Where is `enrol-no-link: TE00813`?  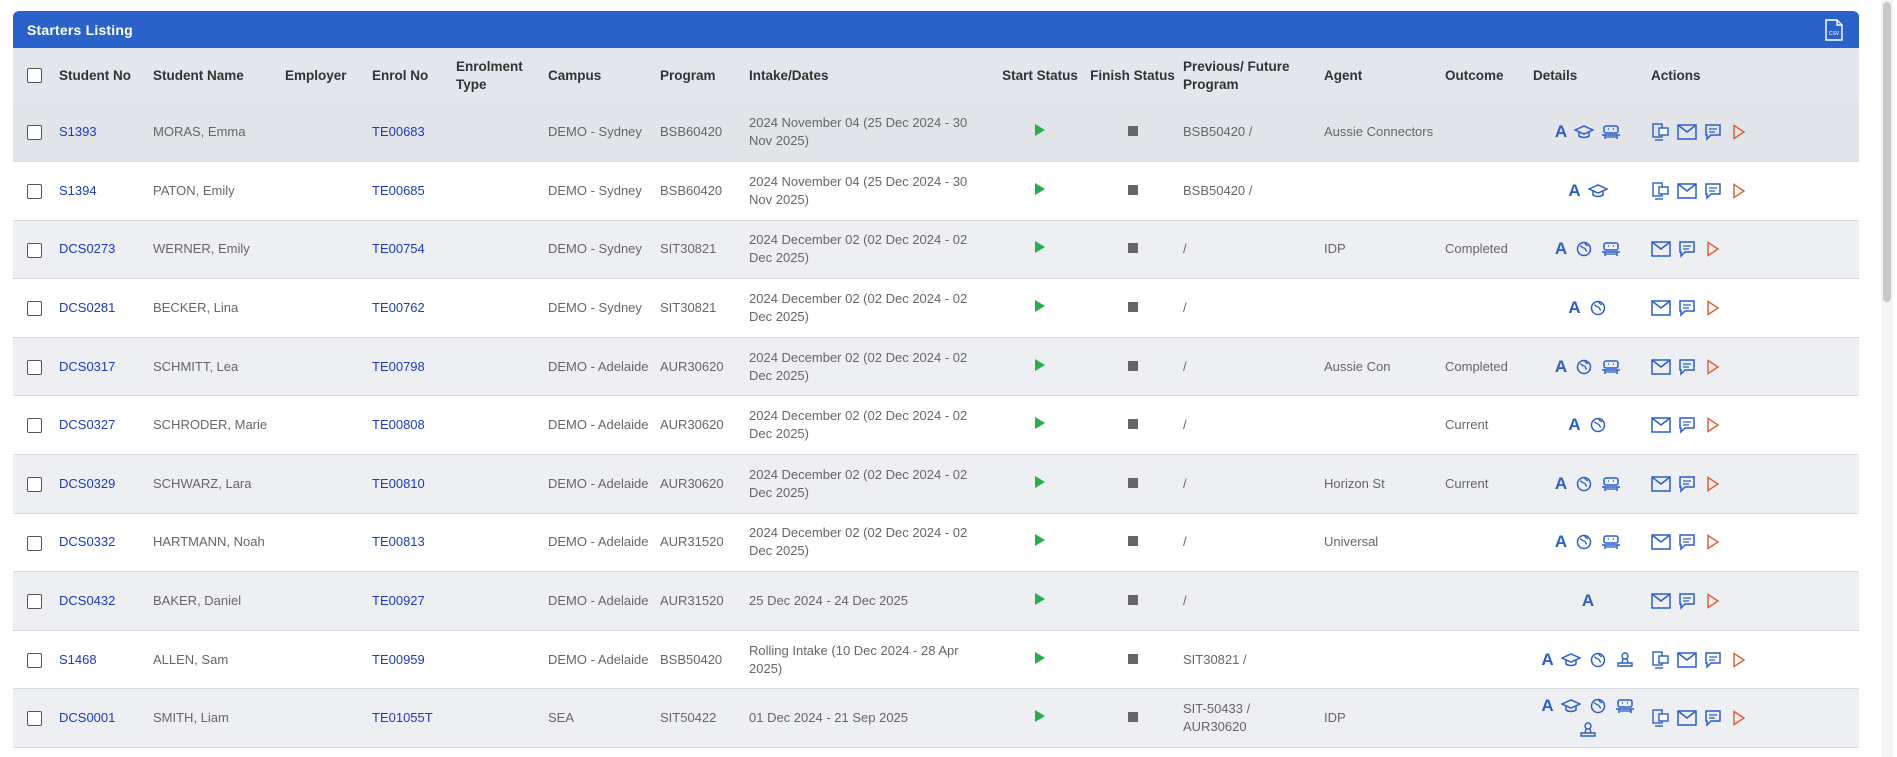
enrol-no-link: TE00813 is located at coordinates (398, 542).